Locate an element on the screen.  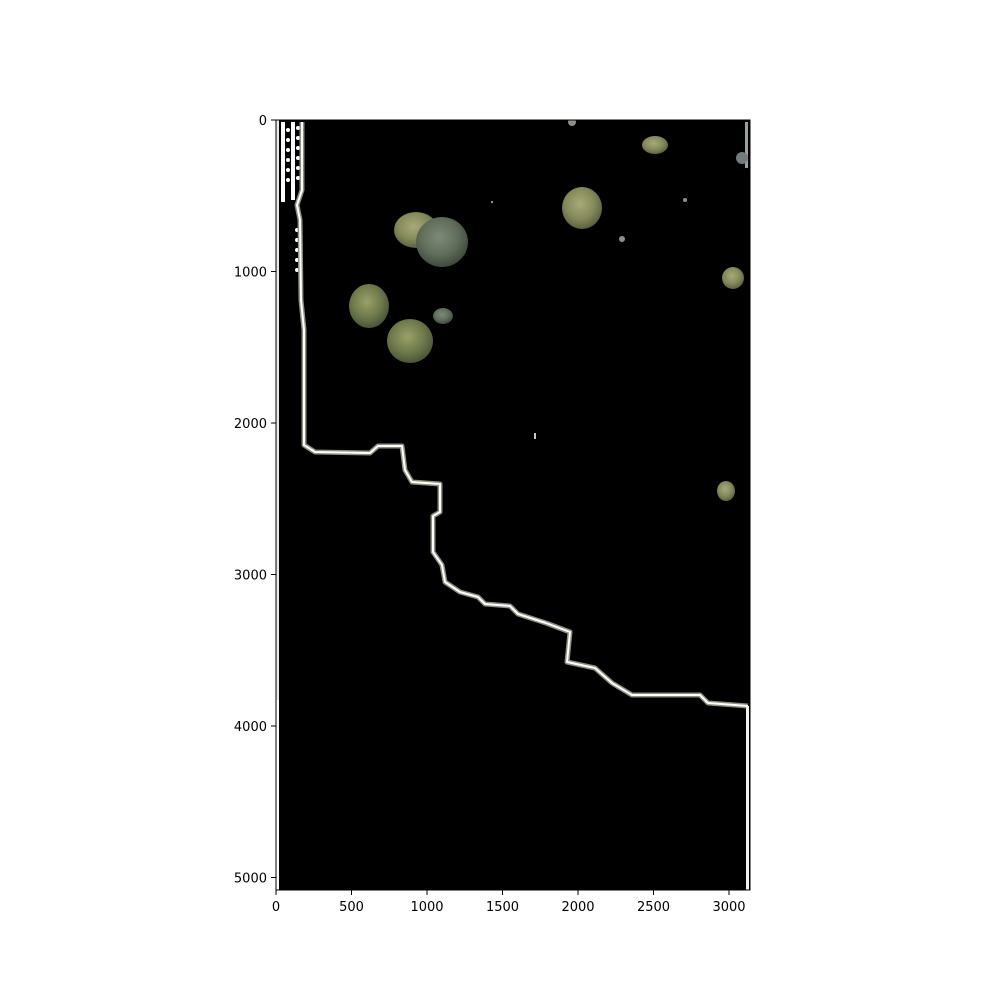
y-axis: 0 1000 2000 3000 4000 5000 is located at coordinates (255, 500).